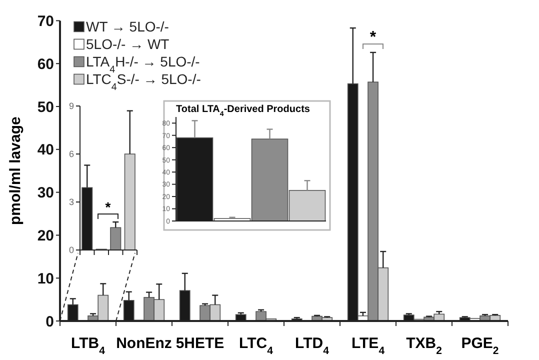  I want to click on y-tick-label: 9, so click(71, 106).